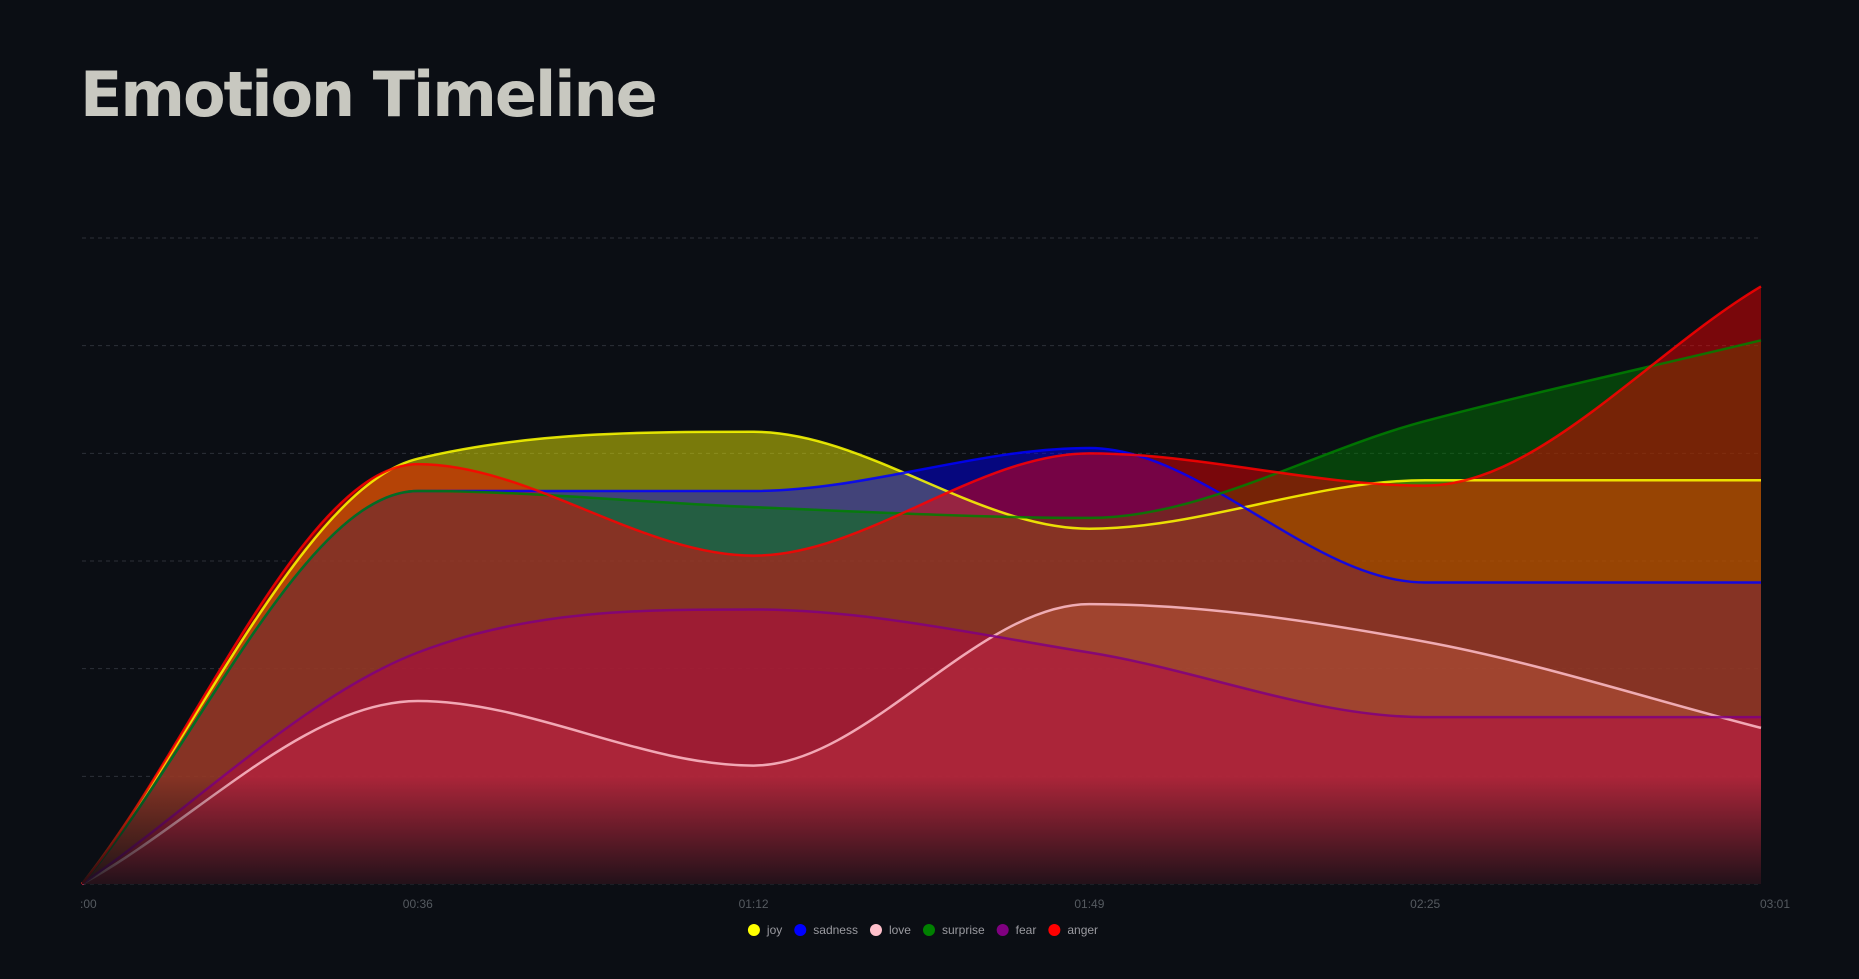 The width and height of the screenshot is (1859, 979). Describe the element at coordinates (1425, 904) in the screenshot. I see `x-tick-label: 02:25` at that location.